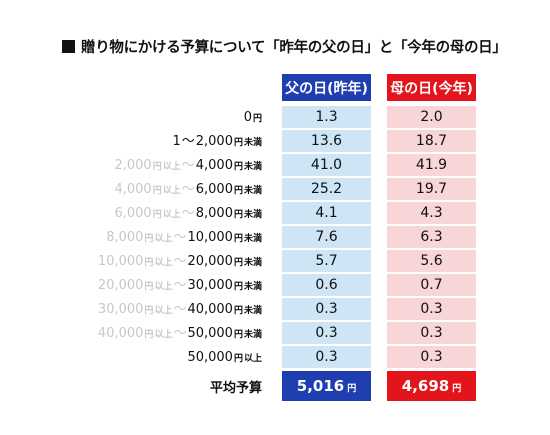 The height and width of the screenshot is (435, 550). What do you see at coordinates (214, 189) in the screenshot?
I see `range-high: 6,000` at bounding box center [214, 189].